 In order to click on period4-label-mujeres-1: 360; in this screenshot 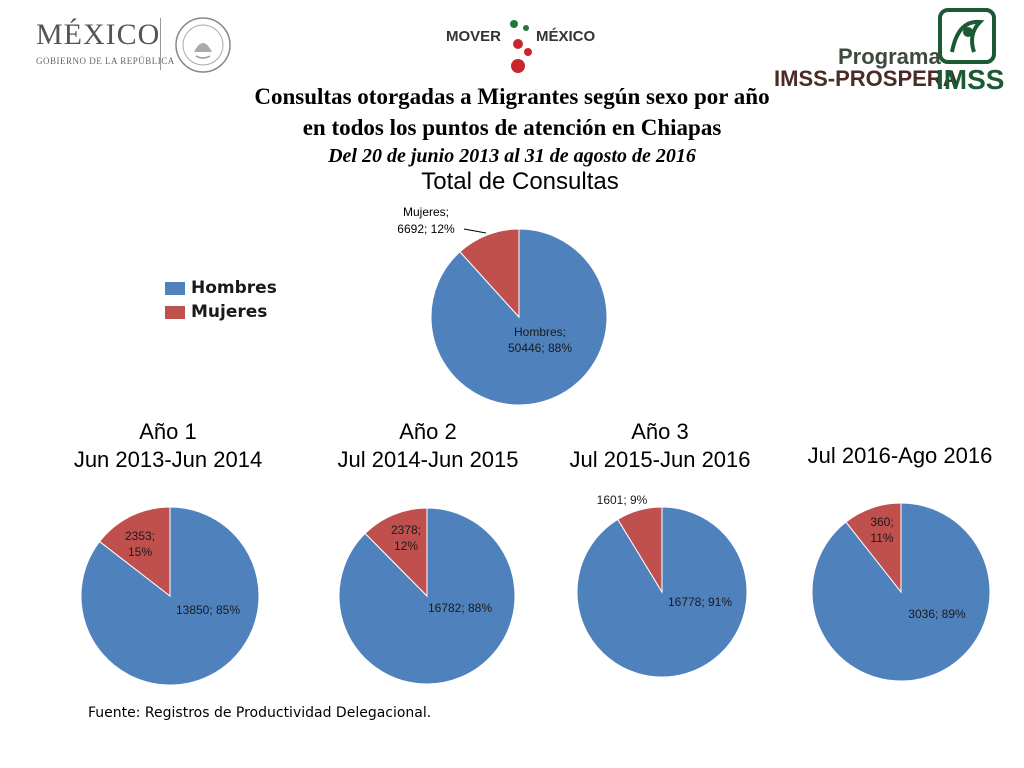, I will do `click(881, 522)`.